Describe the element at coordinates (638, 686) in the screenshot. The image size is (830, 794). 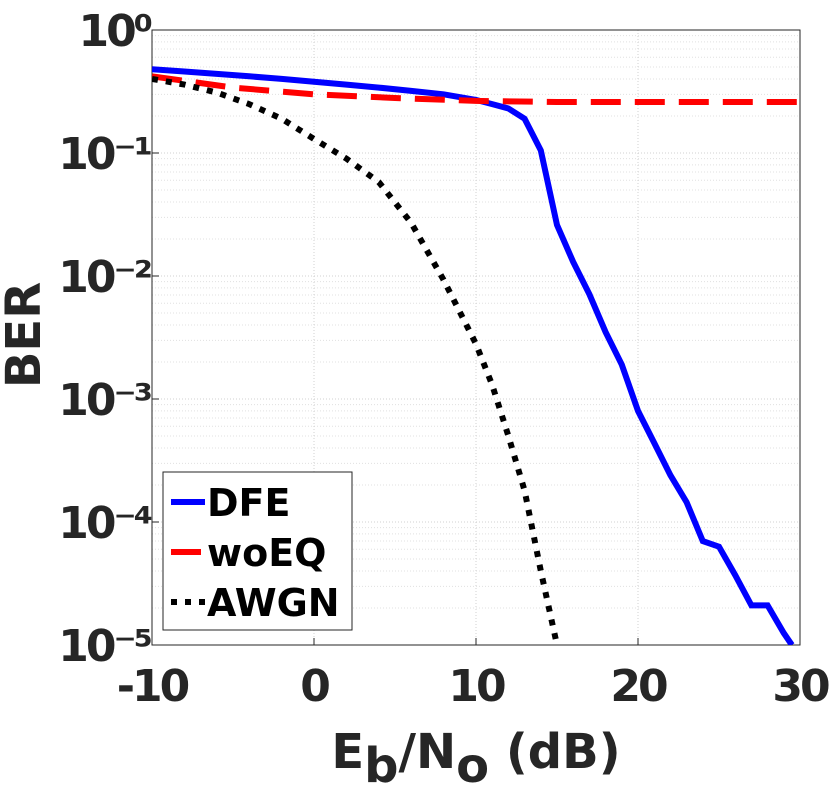
I see `x-tick-label: 20` at that location.